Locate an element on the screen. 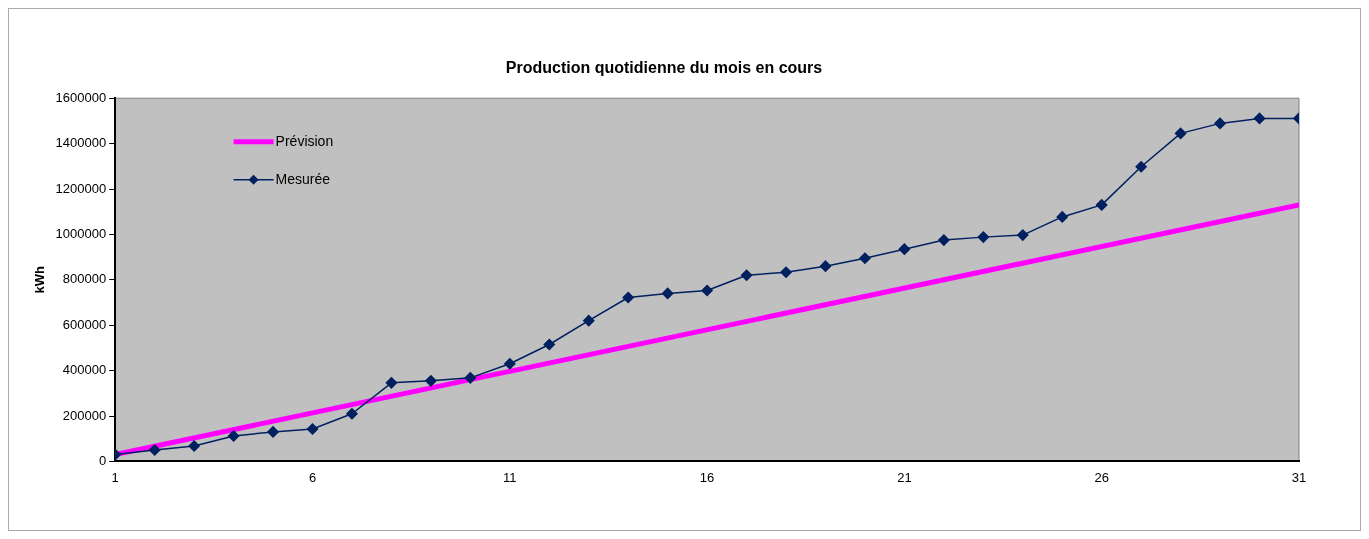 The height and width of the screenshot is (539, 1369). y-tick-label: 1600000 is located at coordinates (81, 97).